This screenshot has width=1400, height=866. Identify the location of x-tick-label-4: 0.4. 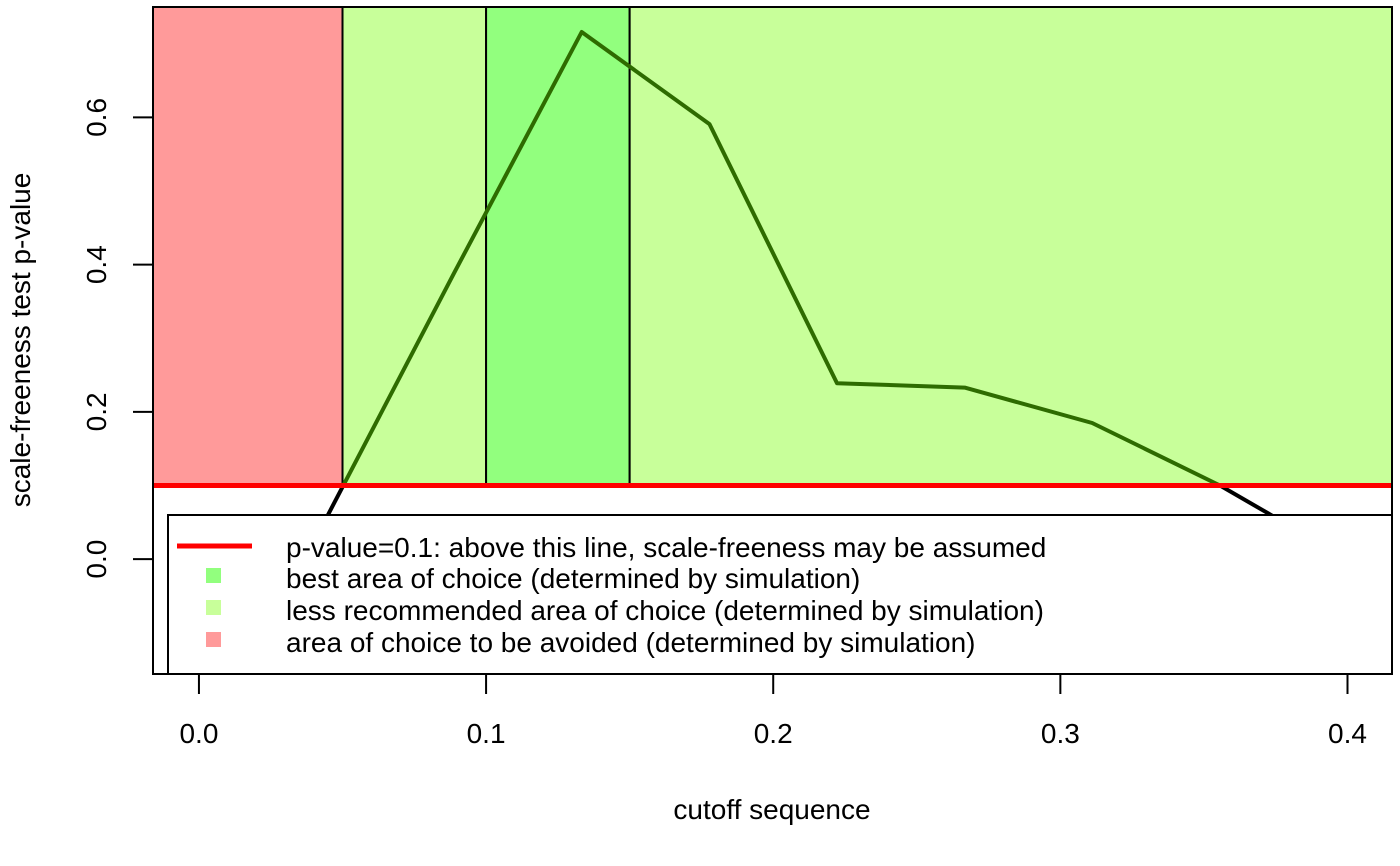
(1347, 733).